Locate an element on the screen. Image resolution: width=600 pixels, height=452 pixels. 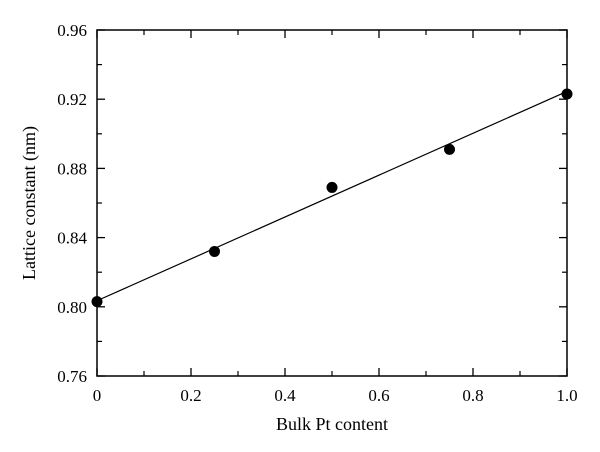
x-tick-label: 0.2 is located at coordinates (190, 395).